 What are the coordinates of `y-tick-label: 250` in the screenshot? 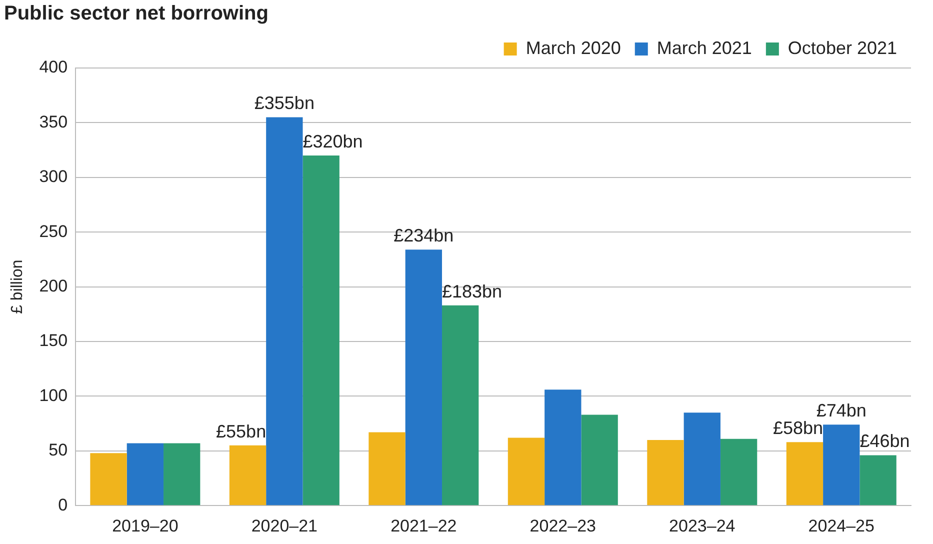 It's located at (53, 231).